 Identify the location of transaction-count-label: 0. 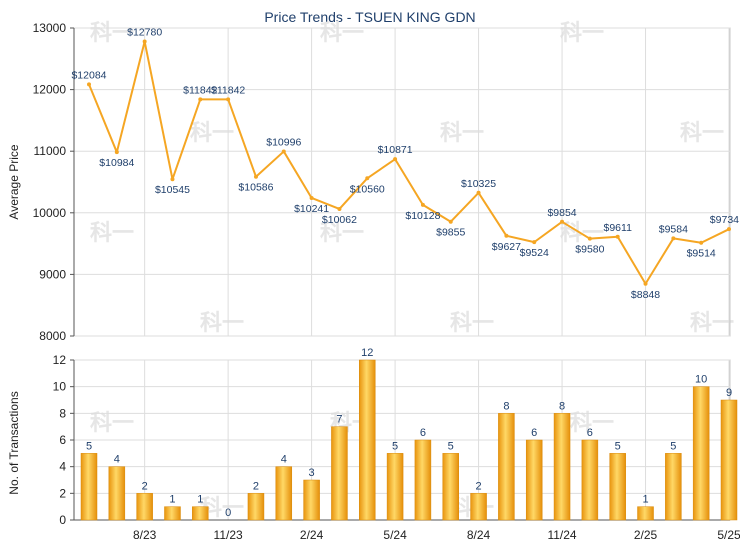
(228, 513).